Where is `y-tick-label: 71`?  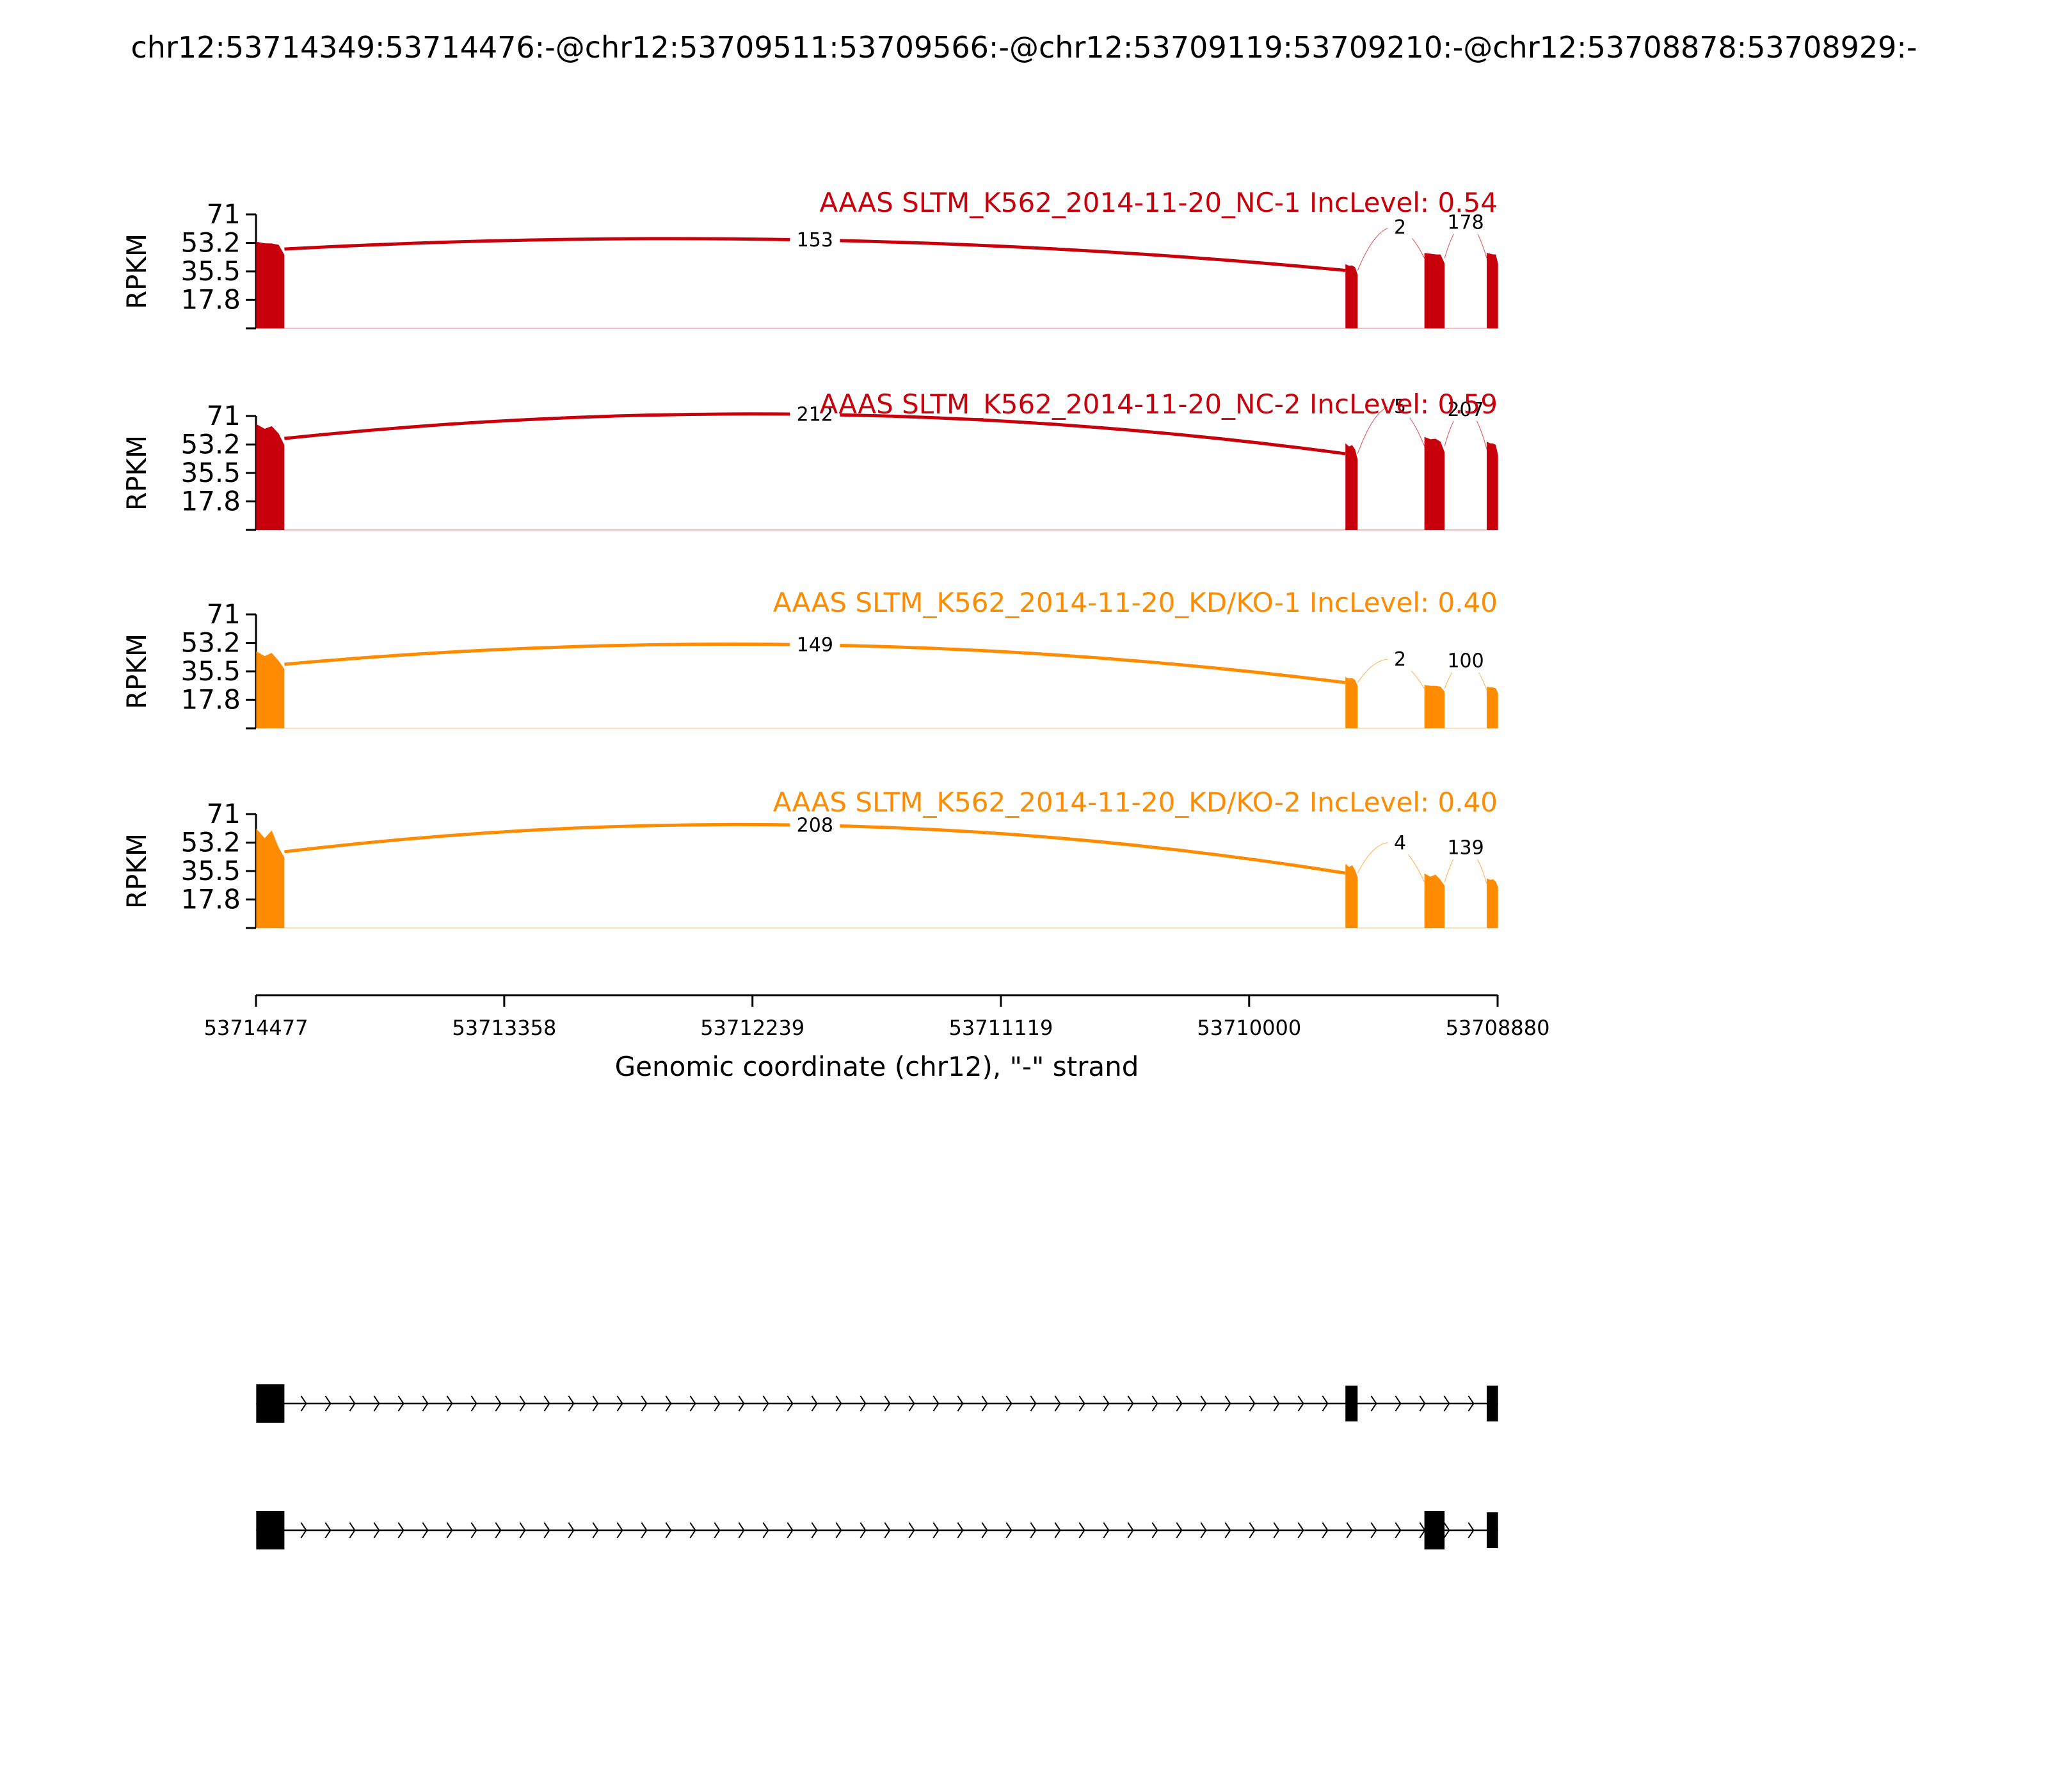 y-tick-label: 71 is located at coordinates (224, 214).